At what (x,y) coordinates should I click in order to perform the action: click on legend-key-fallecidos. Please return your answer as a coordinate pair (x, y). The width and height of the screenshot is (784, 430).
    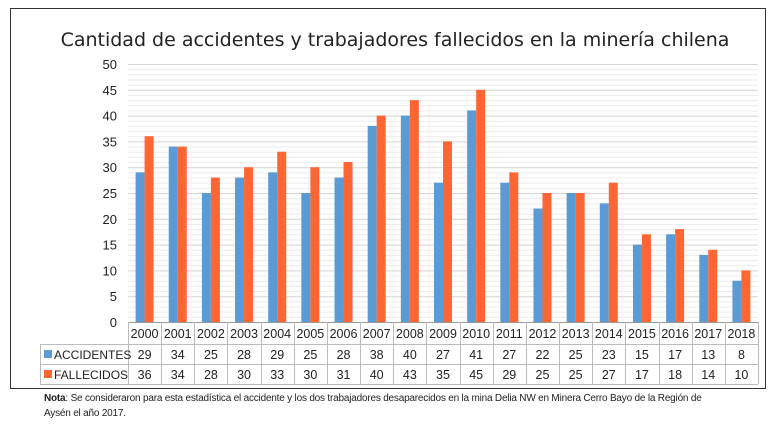
    Looking at the image, I should click on (48, 374).